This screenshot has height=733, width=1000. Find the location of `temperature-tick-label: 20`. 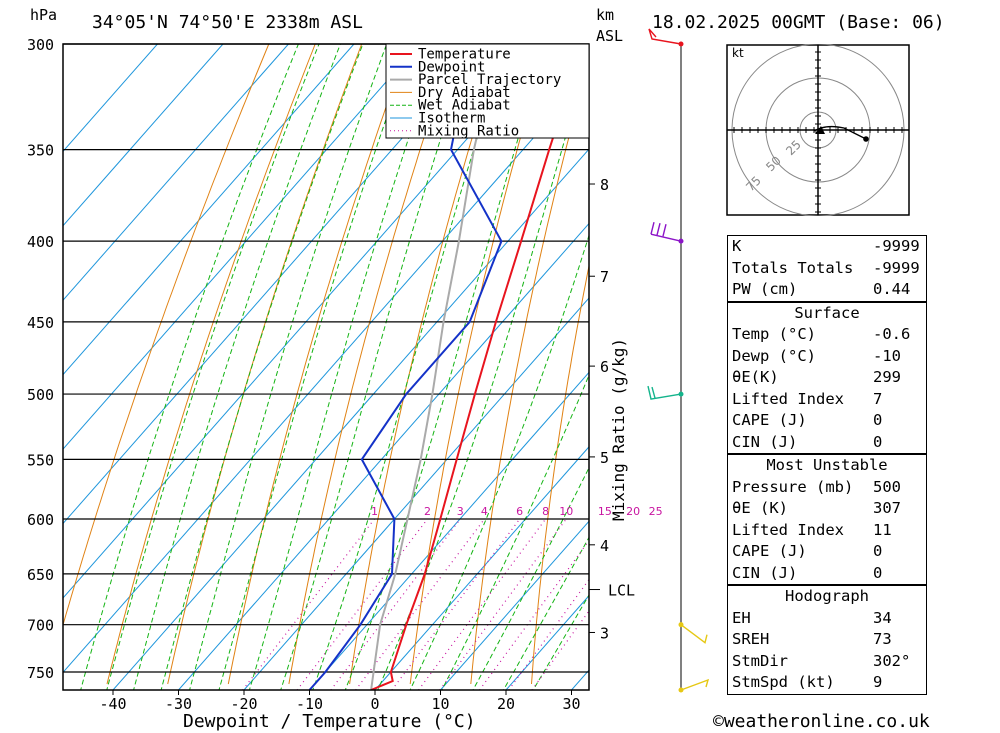

temperature-tick-label: 20 is located at coordinates (506, 704).